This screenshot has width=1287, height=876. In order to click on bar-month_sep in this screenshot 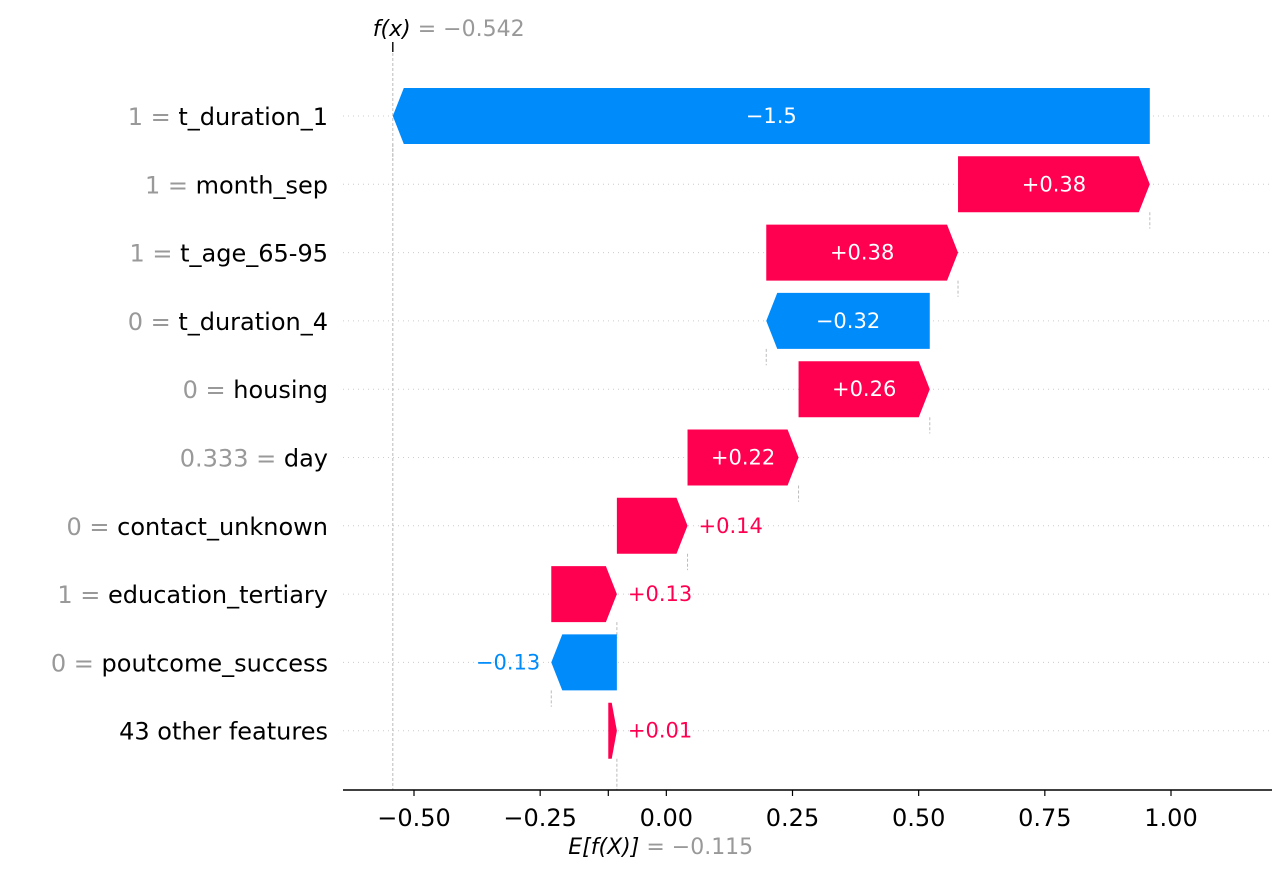, I will do `click(1054, 184)`.